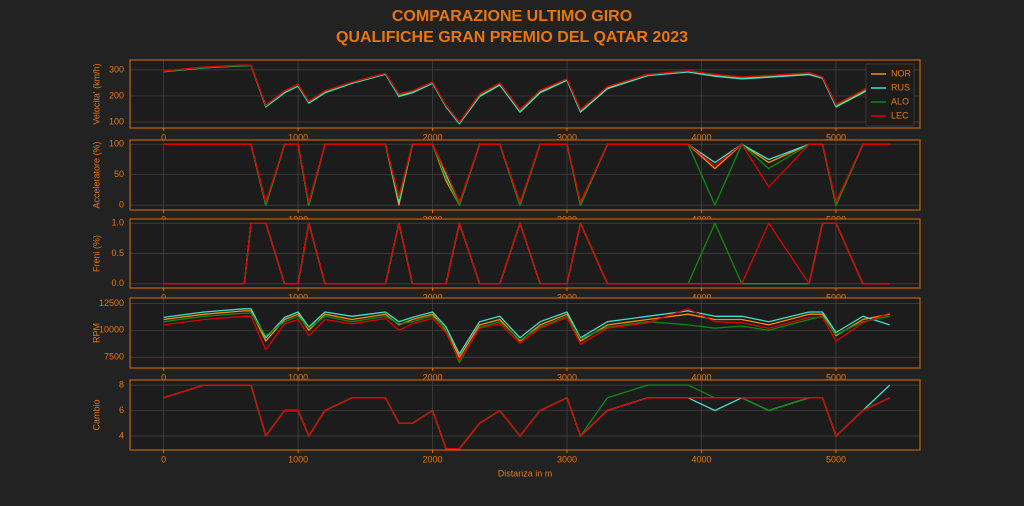 Image resolution: width=1024 pixels, height=506 pixels. What do you see at coordinates (512, 37) in the screenshot?
I see `chart-subtitle: QUALIFICHE GRAN PREMIO DEL QATAR 2023` at bounding box center [512, 37].